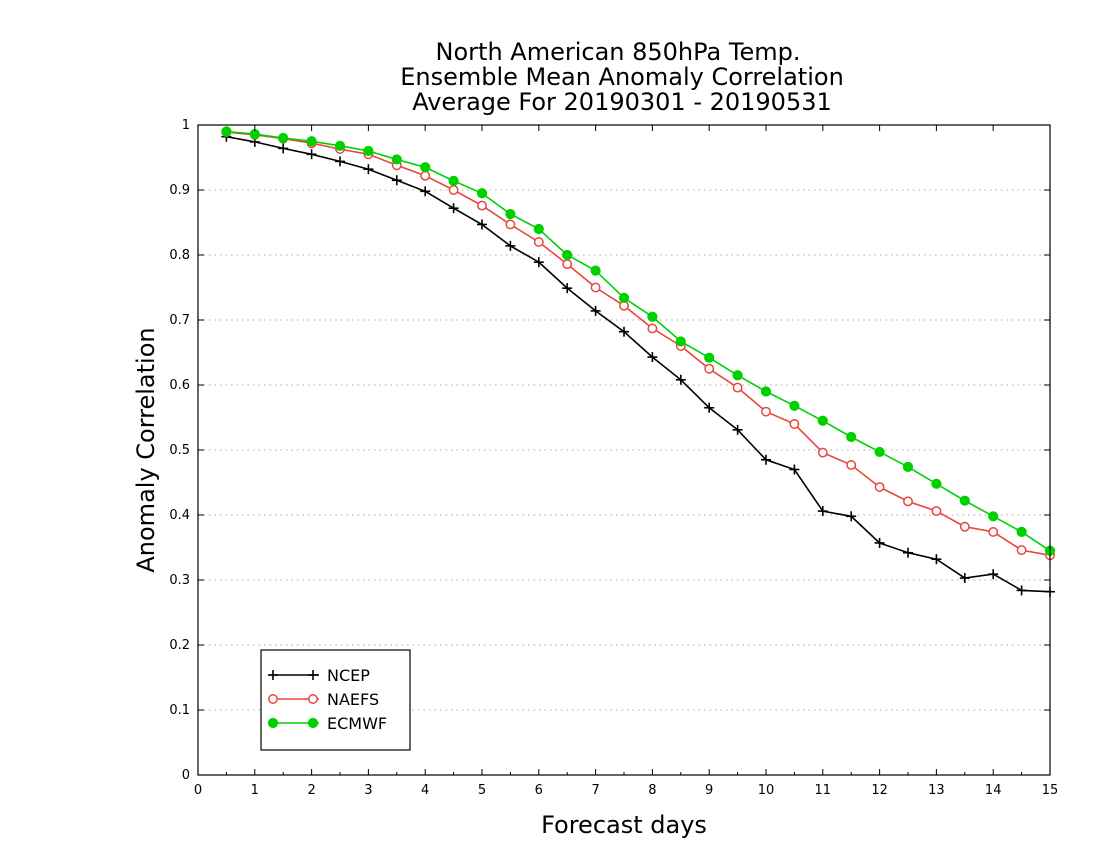 This screenshot has height=854, width=1100. I want to click on legend-marker-left-ncep, so click(273, 675).